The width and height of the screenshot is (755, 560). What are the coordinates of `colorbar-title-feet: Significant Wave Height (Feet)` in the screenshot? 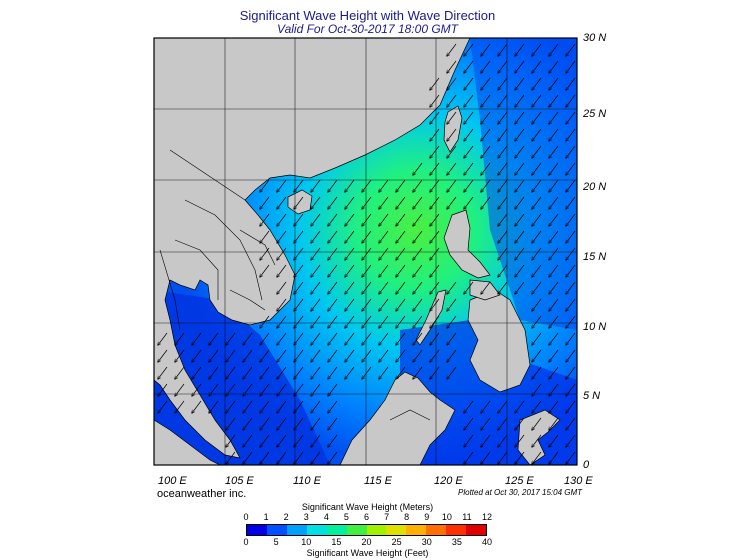 It's located at (367, 553).